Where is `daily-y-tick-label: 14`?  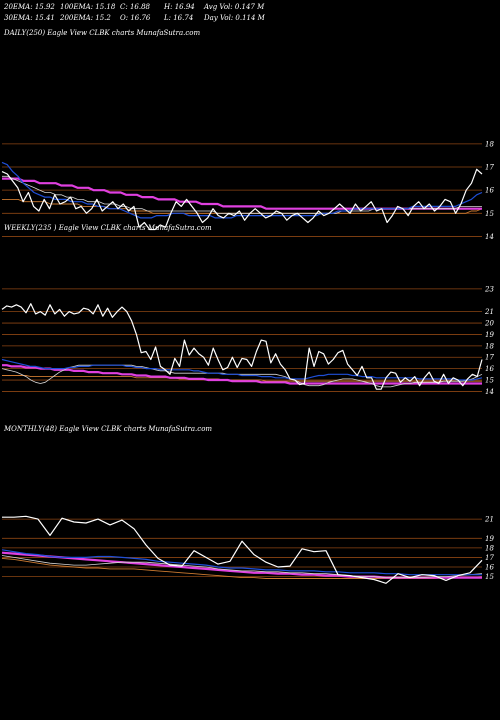
daily-y-tick-label: 14 is located at coordinates (489, 237).